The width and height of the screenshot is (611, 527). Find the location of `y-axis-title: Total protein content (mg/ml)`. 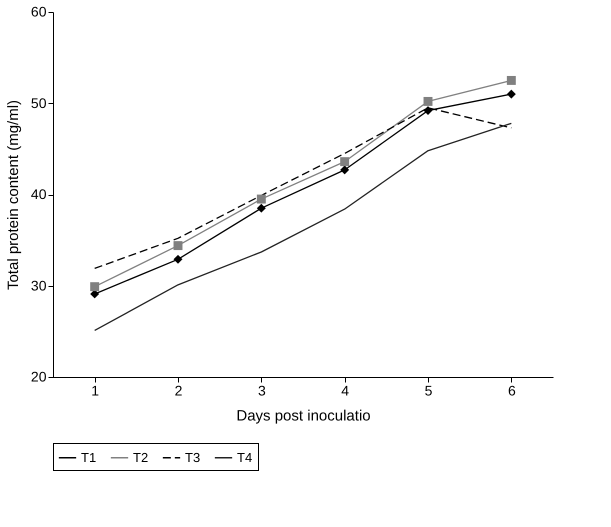

y-axis-title: Total protein content (mg/ml) is located at coordinates (13, 195).